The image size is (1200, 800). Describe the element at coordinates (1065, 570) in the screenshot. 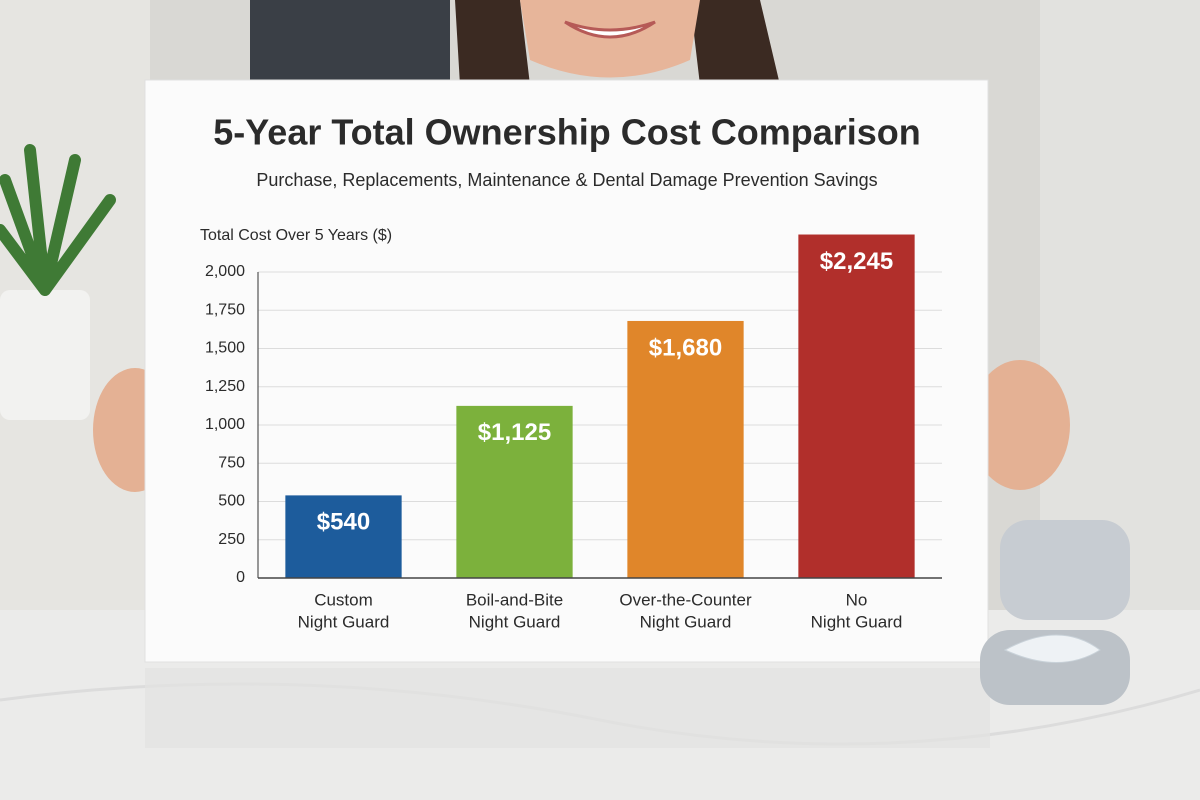

I see `case-lid` at that location.